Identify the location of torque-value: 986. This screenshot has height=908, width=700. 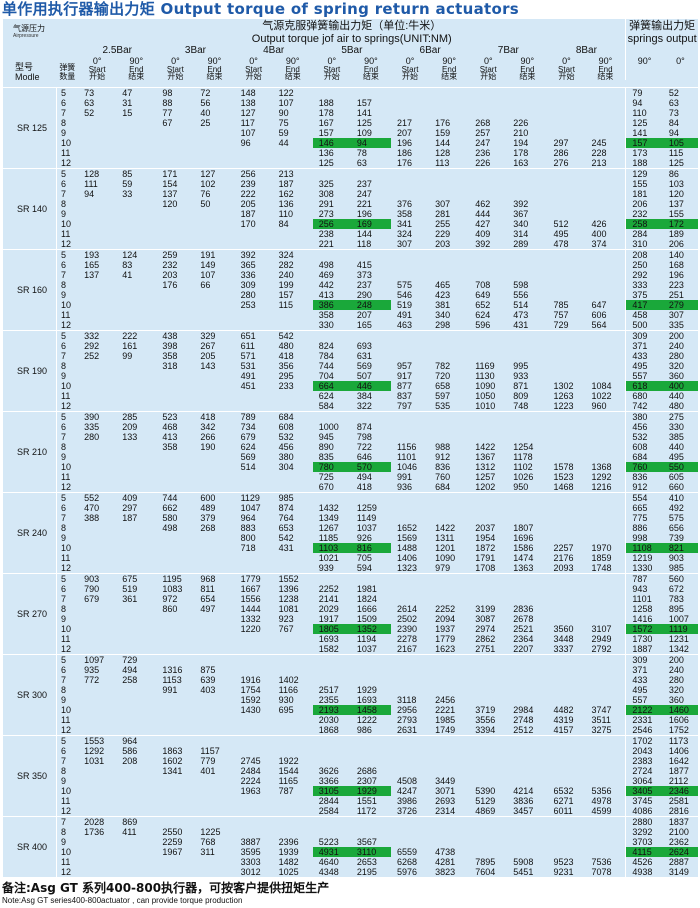
(364, 730).